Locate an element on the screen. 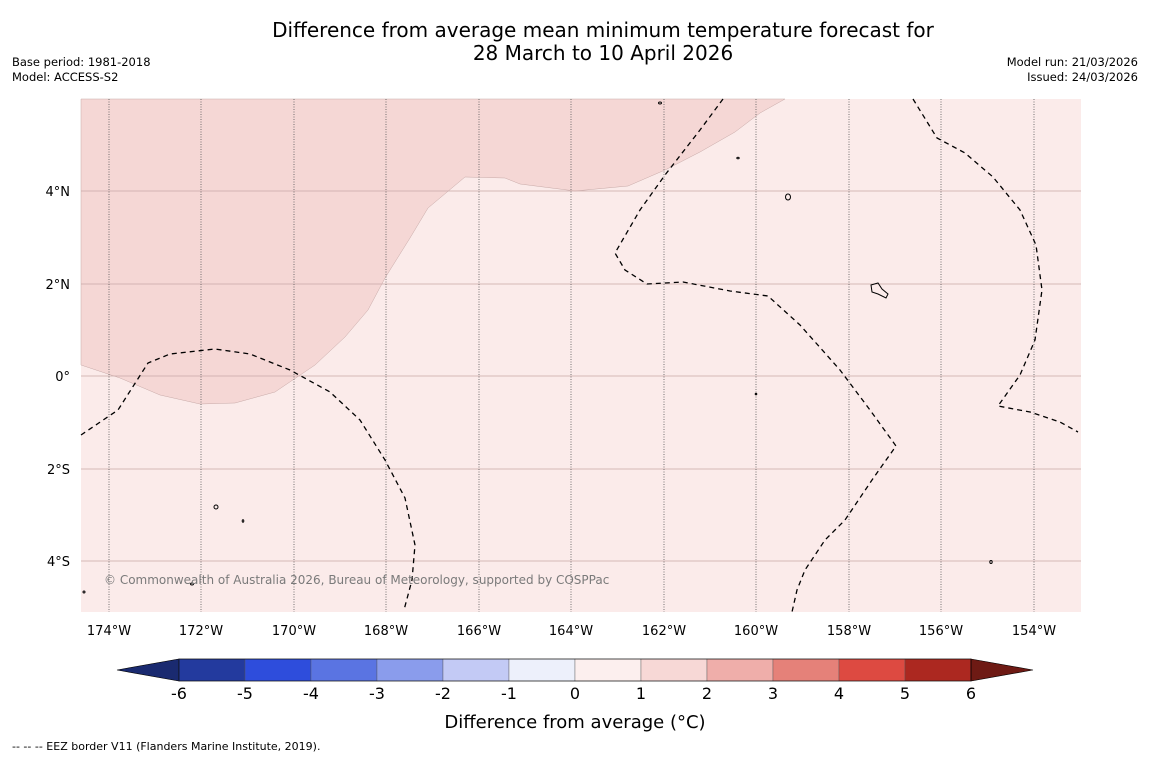 The image size is (1150, 758). meta-right: Model run: 21/03/2026 Issued: 24/03/2026 is located at coordinates (1072, 70).